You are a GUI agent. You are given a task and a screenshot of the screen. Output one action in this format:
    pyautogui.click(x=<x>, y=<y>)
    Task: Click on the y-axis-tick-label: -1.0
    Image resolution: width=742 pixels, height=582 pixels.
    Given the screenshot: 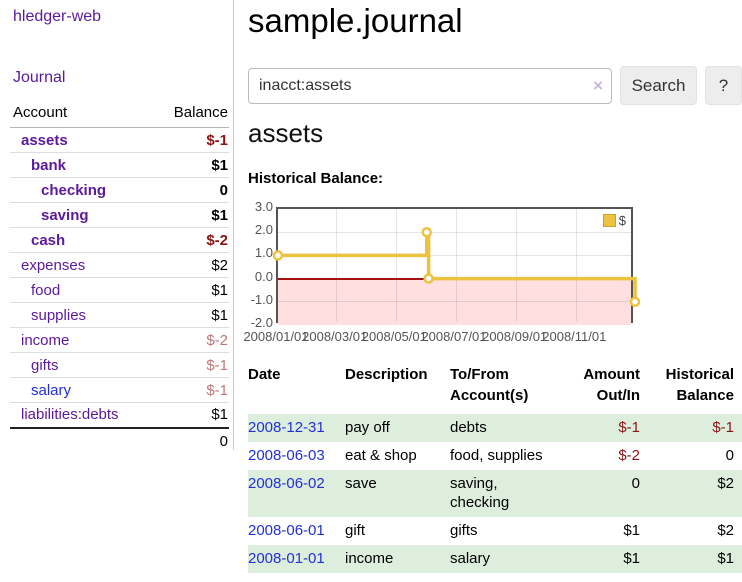 What is the action you would take?
    pyautogui.click(x=261, y=299)
    